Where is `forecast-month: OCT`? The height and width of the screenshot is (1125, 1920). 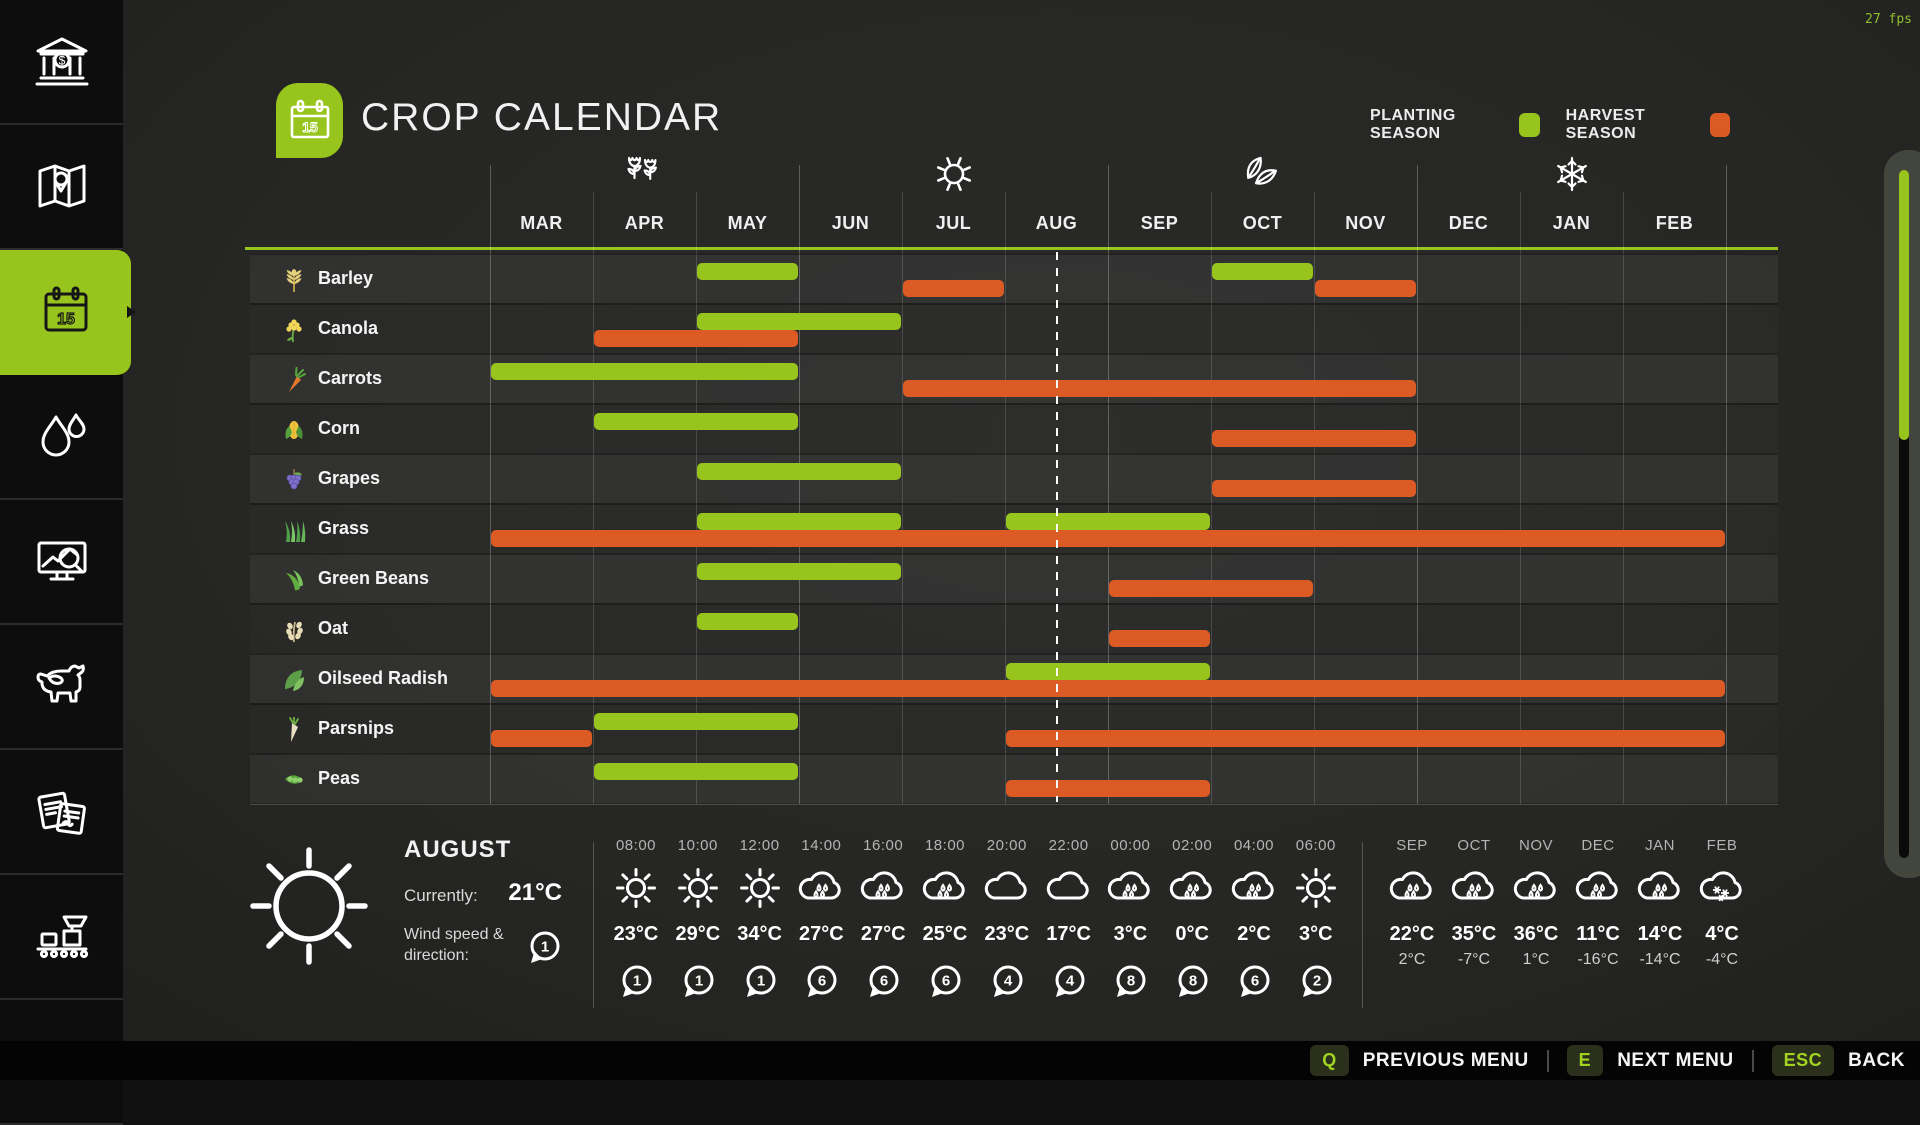
forecast-month: OCT is located at coordinates (1474, 845).